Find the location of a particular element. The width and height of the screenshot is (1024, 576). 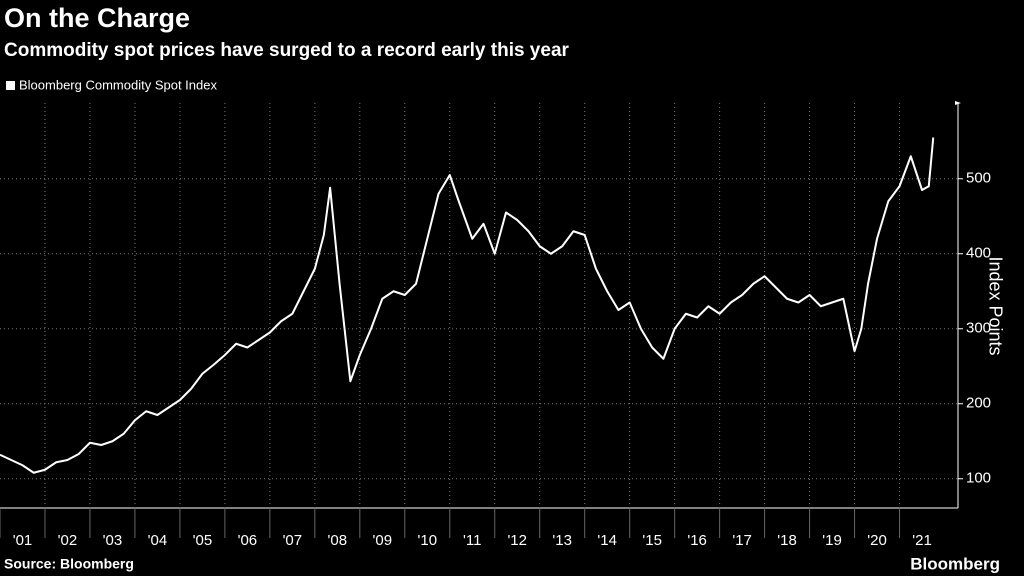

x-tick-label: '07 is located at coordinates (293, 540).